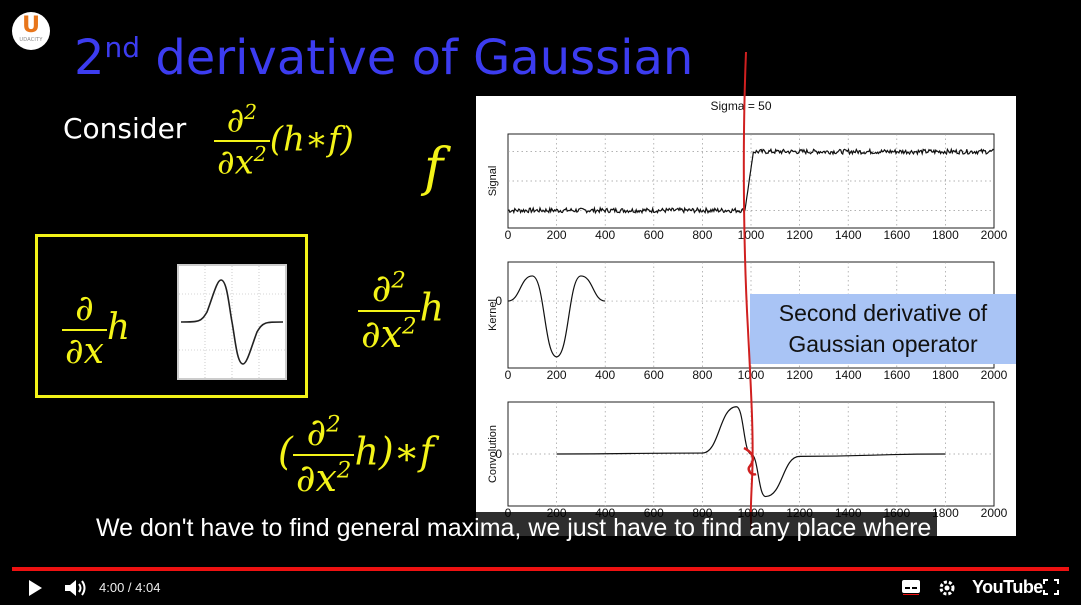  What do you see at coordinates (945, 513) in the screenshot?
I see `subplot-3-xtick: 1800` at bounding box center [945, 513].